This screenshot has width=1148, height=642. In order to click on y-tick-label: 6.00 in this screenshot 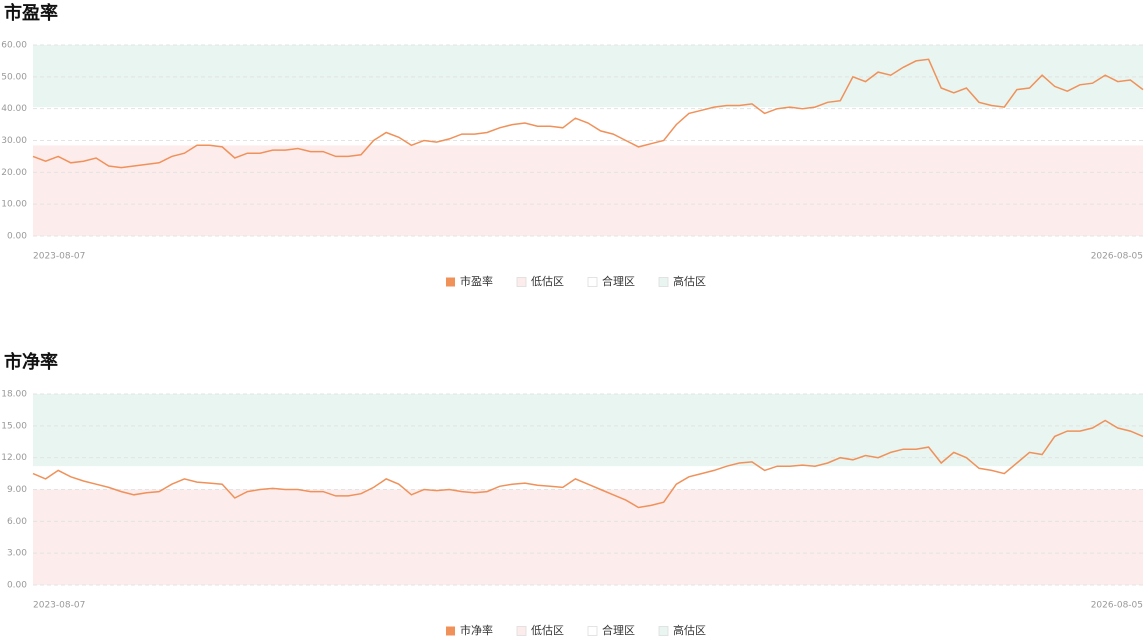, I will do `click(17, 522)`.